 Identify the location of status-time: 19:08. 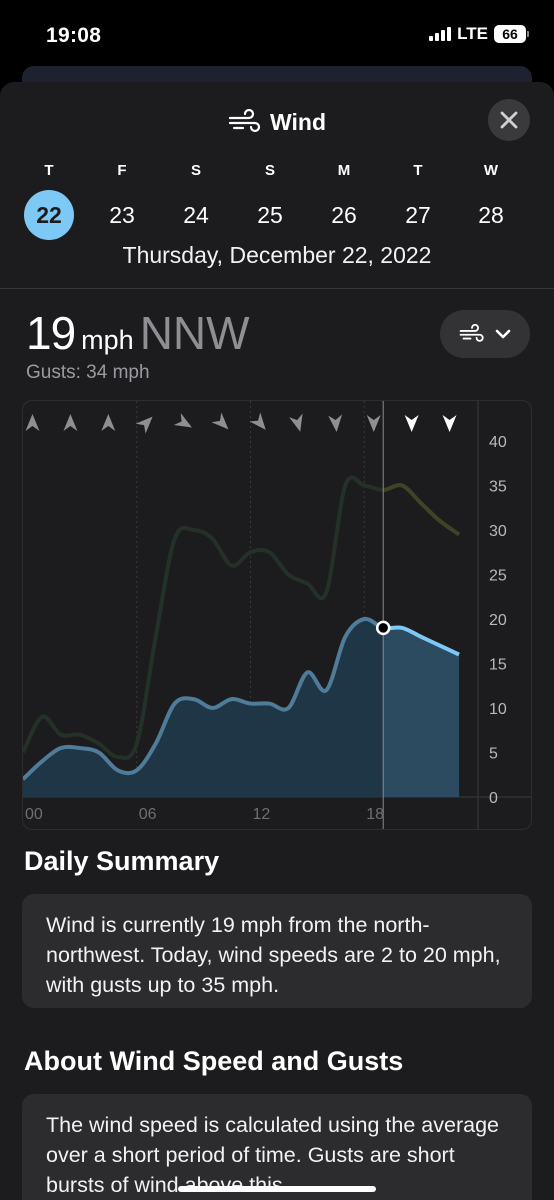
(74, 35).